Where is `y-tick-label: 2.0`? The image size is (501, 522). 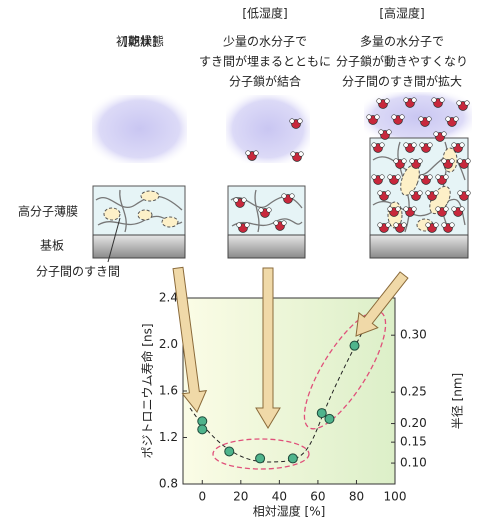
y-tick-label: 2.0 is located at coordinates (168, 344).